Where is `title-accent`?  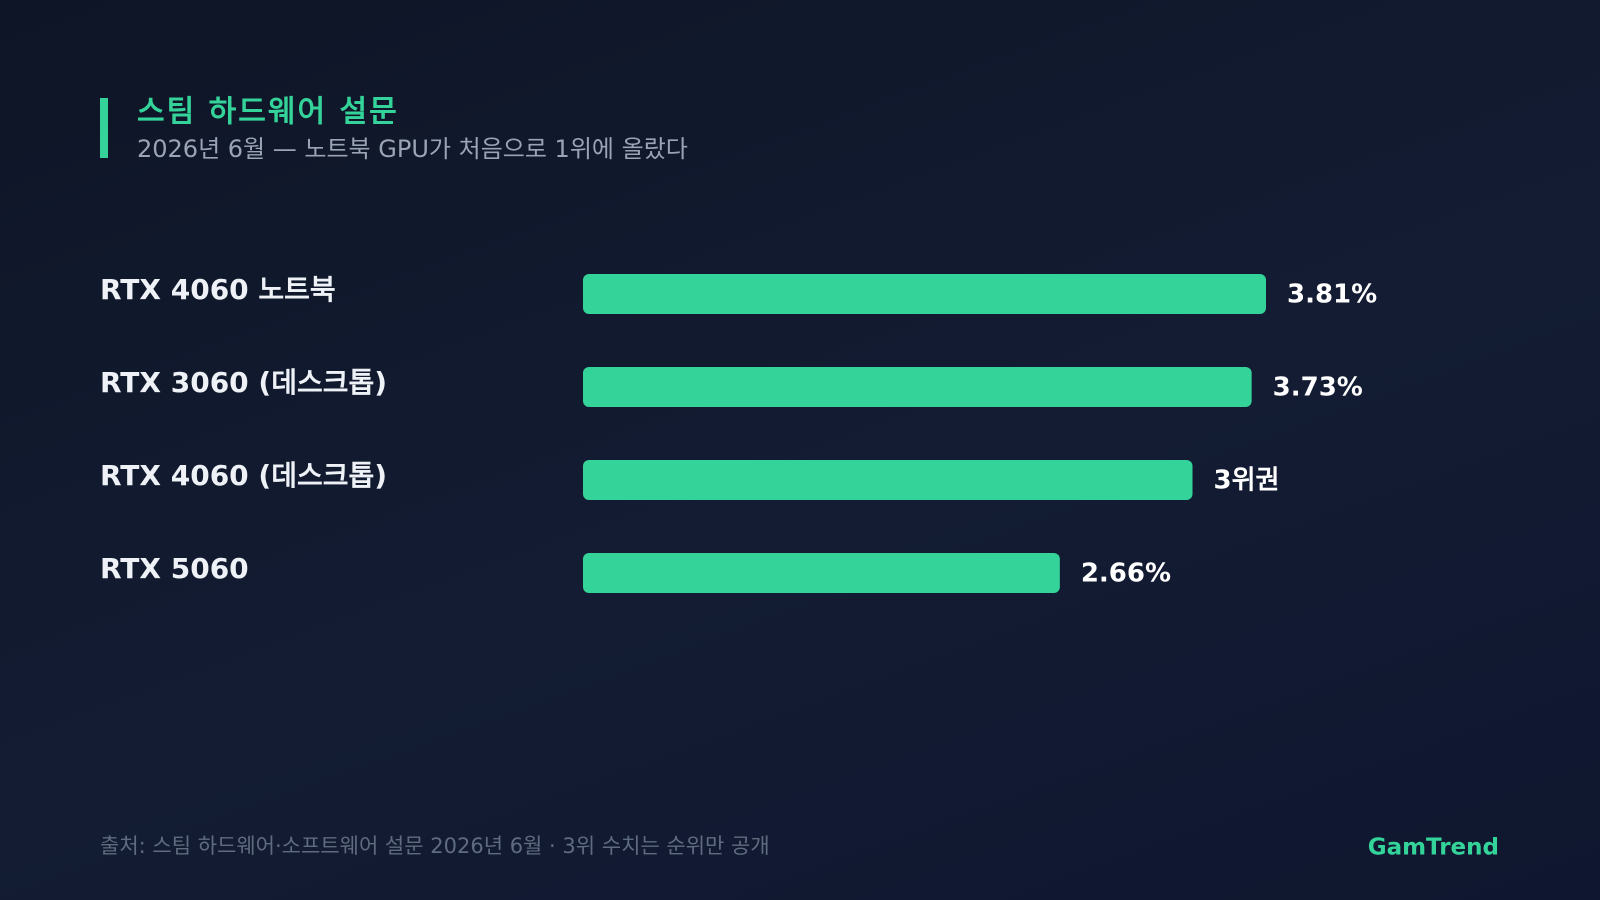 title-accent is located at coordinates (104, 128).